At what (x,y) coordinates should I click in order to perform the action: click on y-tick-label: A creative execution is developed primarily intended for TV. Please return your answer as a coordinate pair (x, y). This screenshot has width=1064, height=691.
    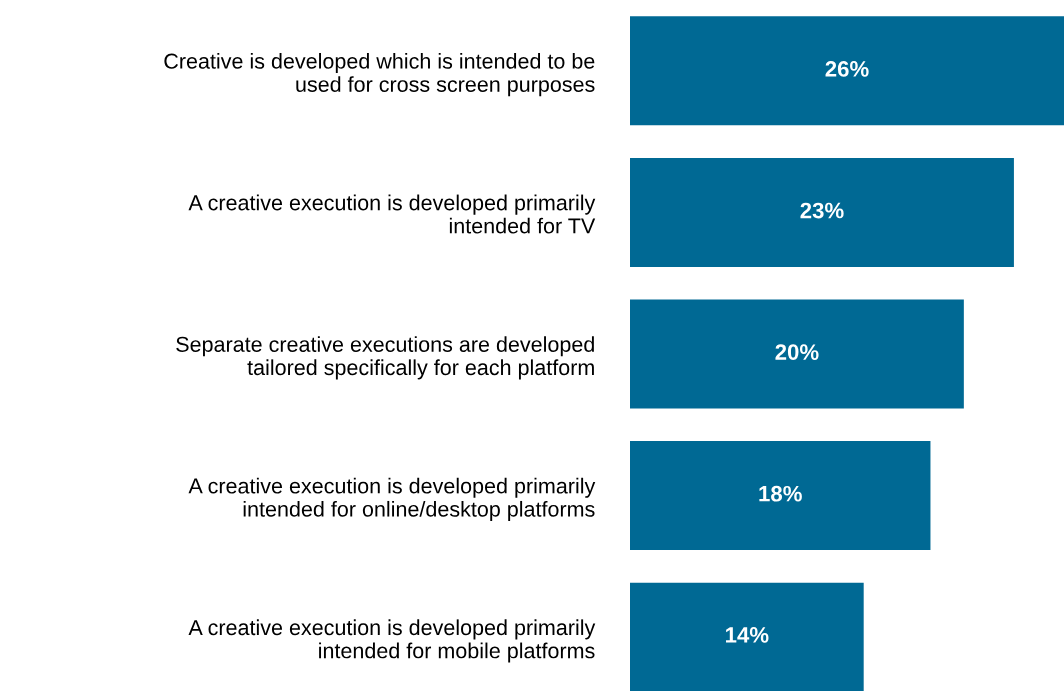
    Looking at the image, I should click on (392, 214).